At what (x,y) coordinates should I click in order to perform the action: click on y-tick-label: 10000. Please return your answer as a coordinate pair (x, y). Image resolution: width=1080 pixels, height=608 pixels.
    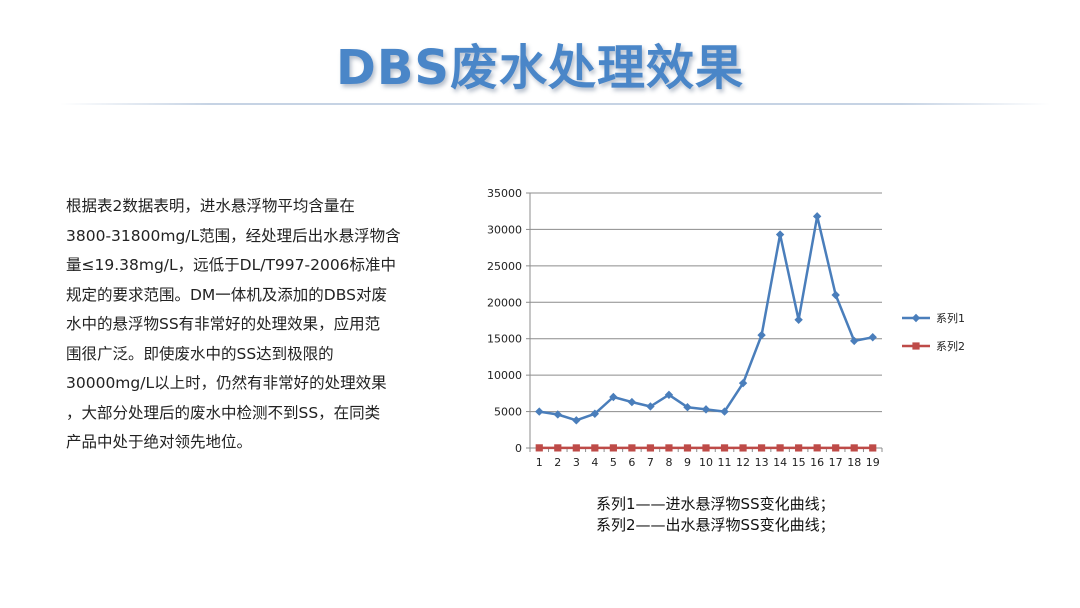
    Looking at the image, I should click on (504, 375).